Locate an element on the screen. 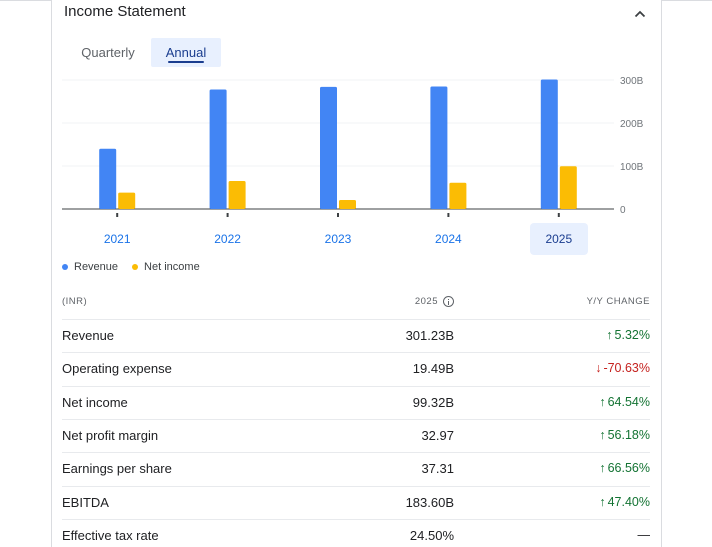 This screenshot has height=547, width=712. legend-label-revenue: Revenue is located at coordinates (96, 267).